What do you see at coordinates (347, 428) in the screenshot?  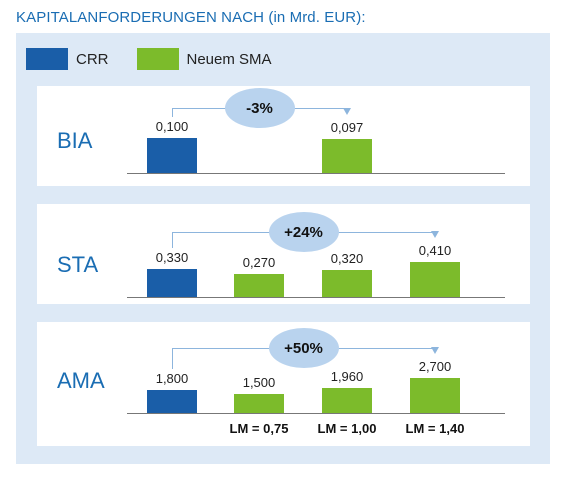 I see `lm-label: LM = 1,00` at bounding box center [347, 428].